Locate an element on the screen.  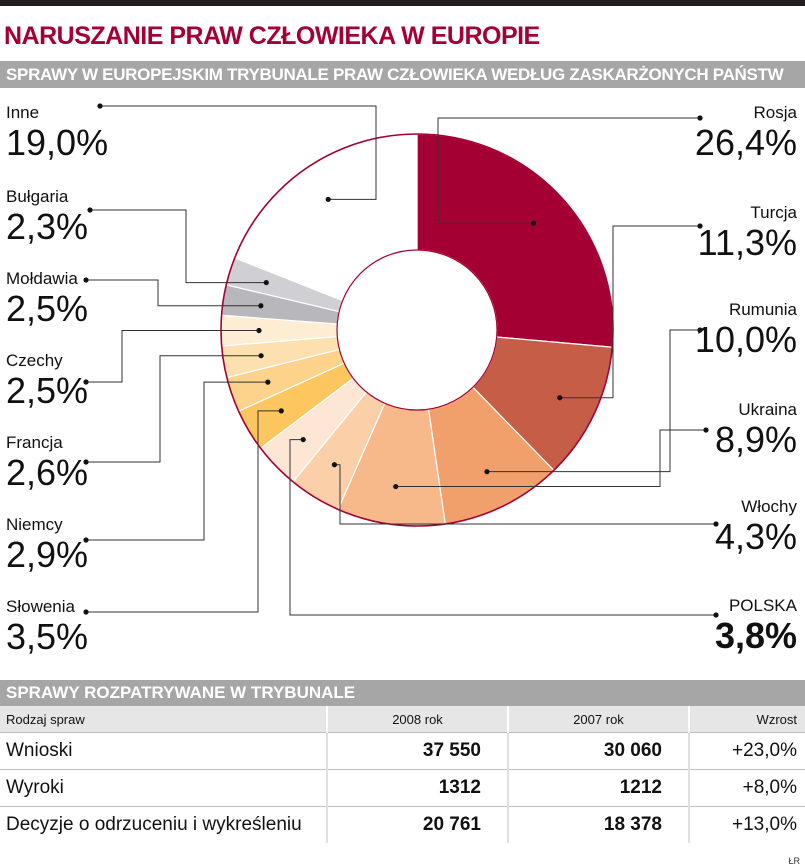
slice-label-name: Mołdawia is located at coordinates (42, 278).